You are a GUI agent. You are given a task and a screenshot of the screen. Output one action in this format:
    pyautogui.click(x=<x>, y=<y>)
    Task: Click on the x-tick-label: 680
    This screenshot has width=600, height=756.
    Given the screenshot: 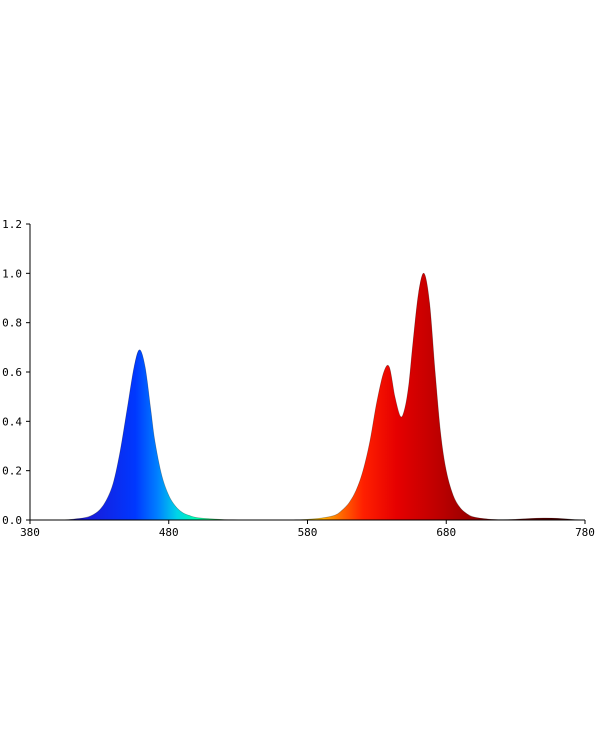 What is the action you would take?
    pyautogui.click(x=446, y=532)
    